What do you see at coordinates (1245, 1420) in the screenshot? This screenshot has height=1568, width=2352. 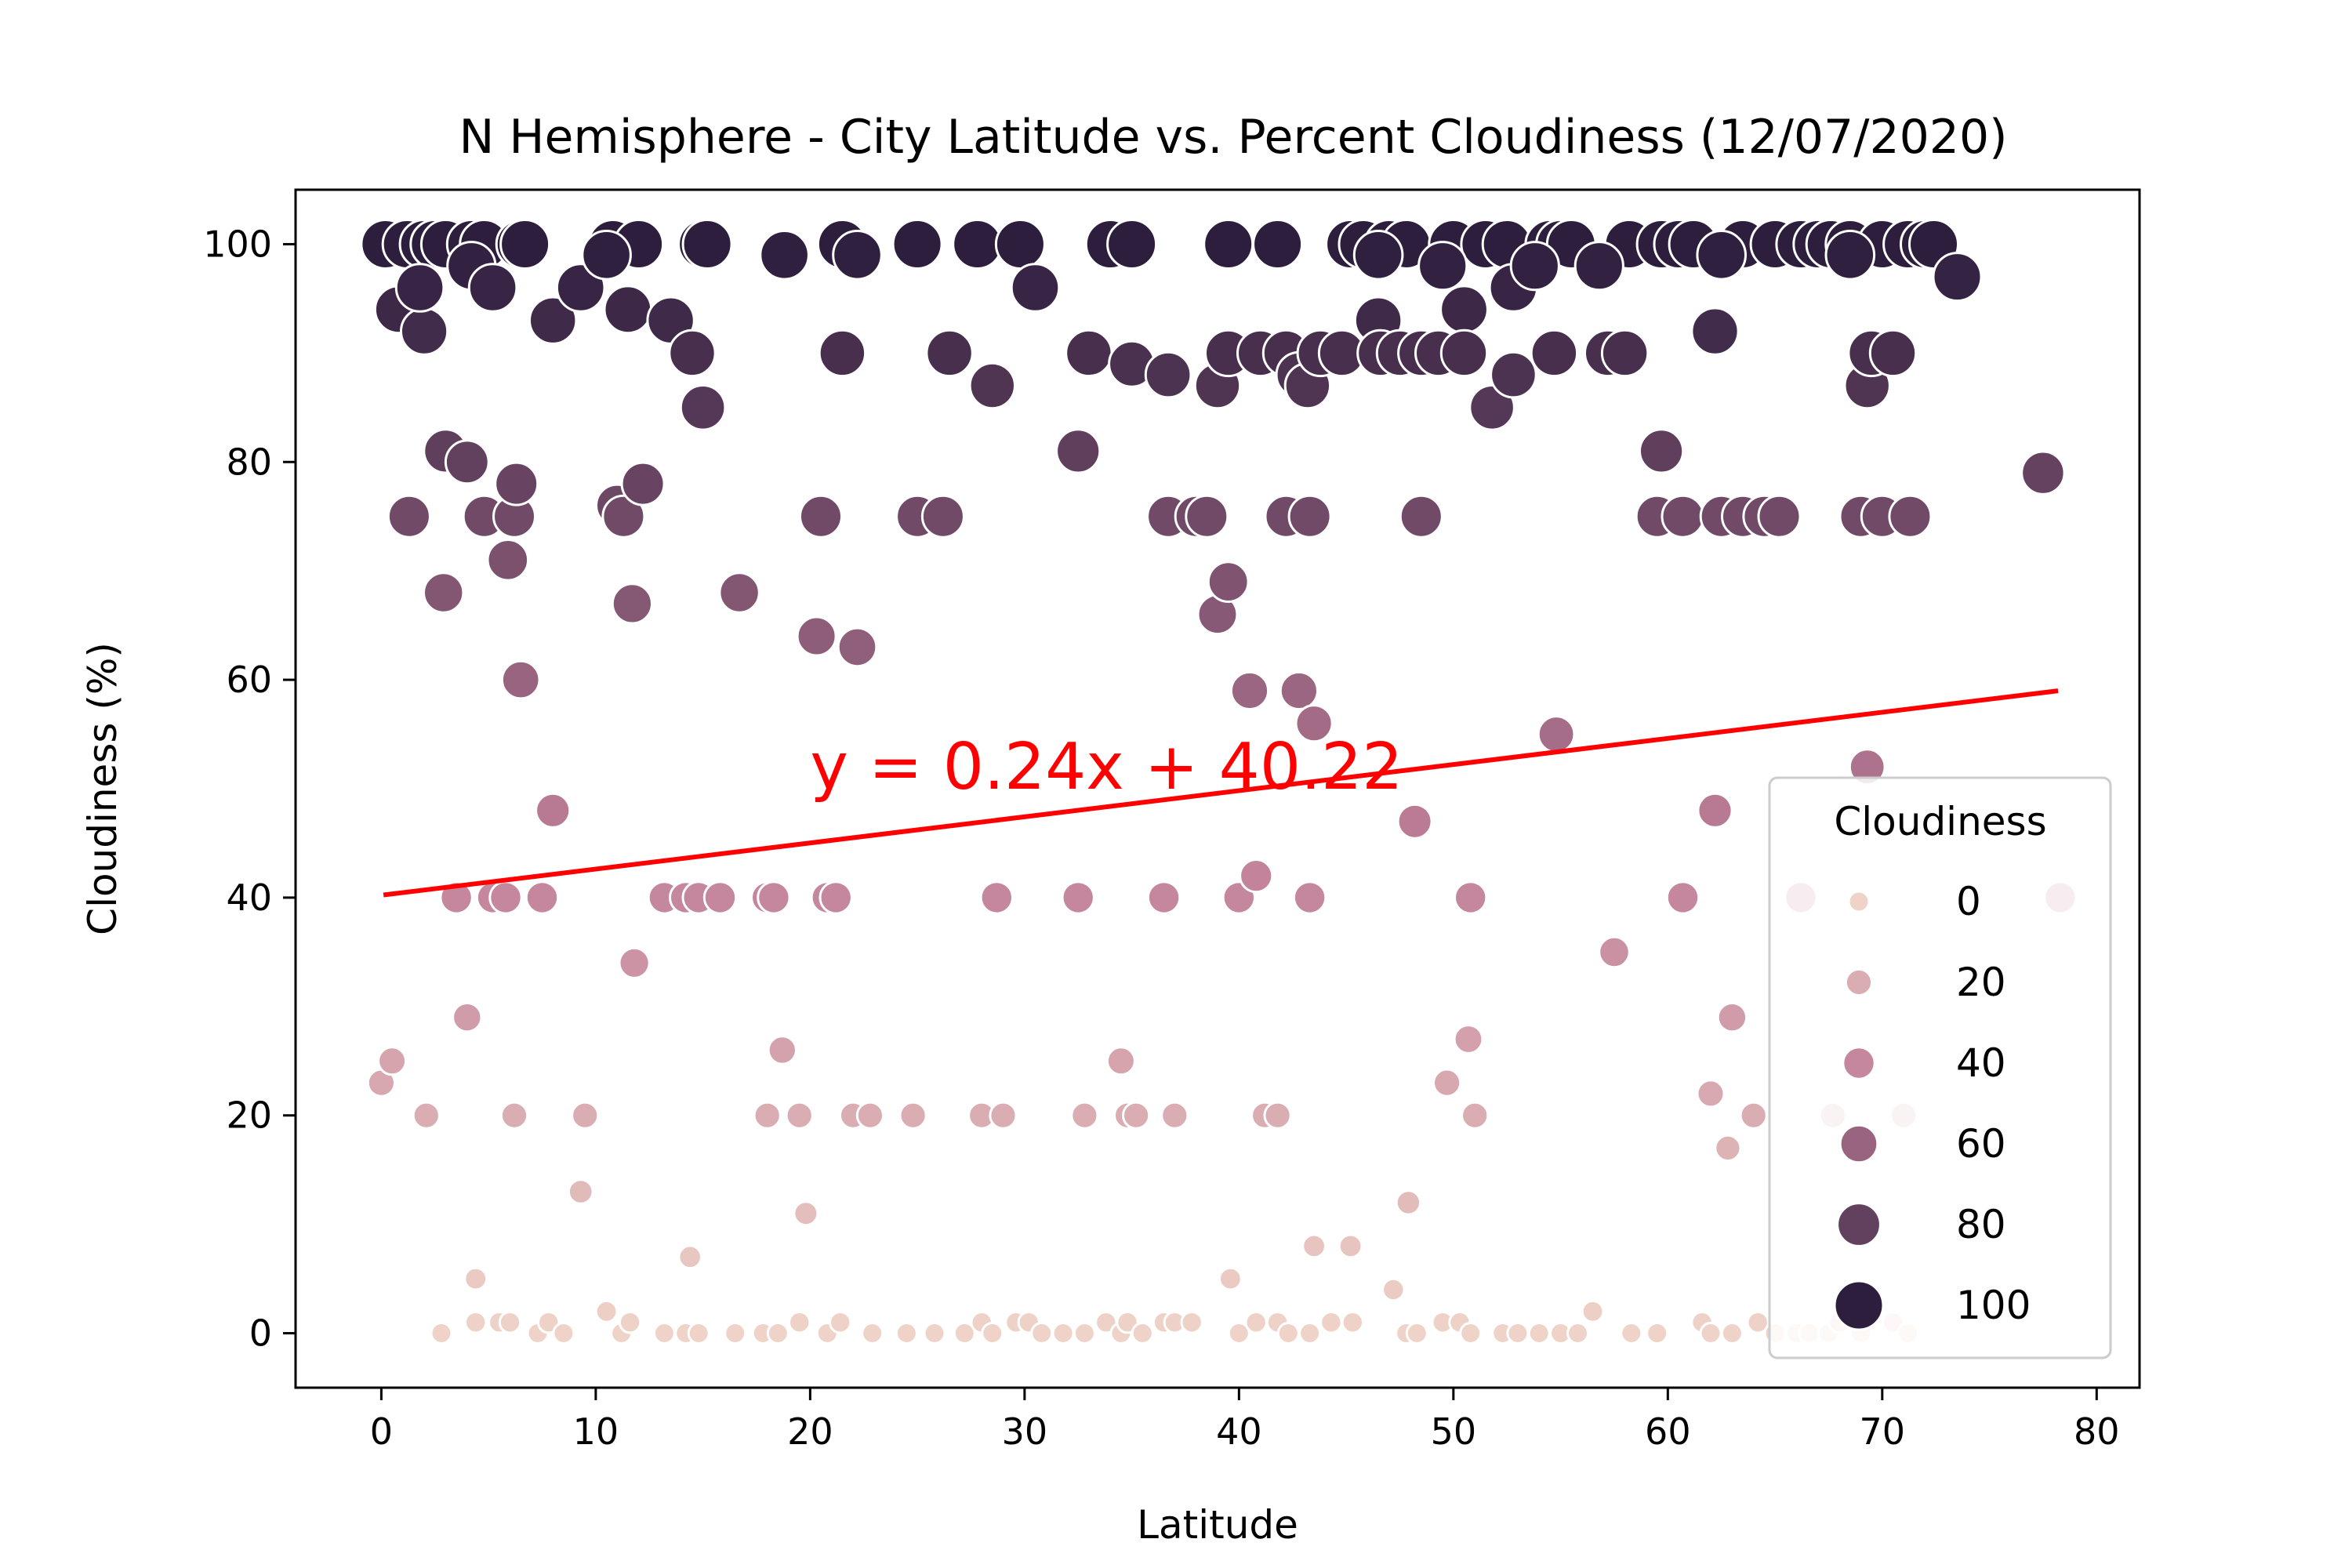 I see `x-axis-ticks: 0 10 20 30 40 50 60 70 80` at bounding box center [1245, 1420].